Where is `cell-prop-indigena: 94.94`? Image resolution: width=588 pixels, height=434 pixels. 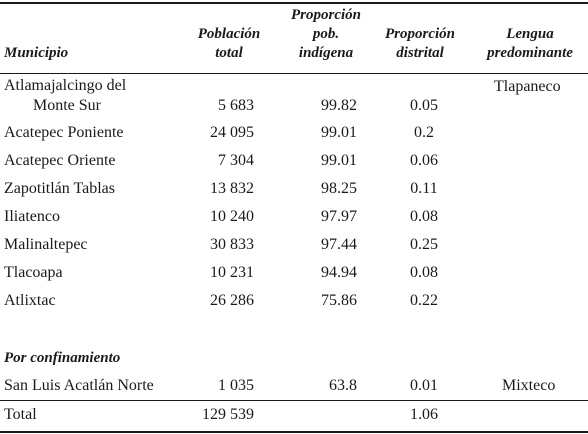 cell-prop-indigena: 94.94 is located at coordinates (339, 272).